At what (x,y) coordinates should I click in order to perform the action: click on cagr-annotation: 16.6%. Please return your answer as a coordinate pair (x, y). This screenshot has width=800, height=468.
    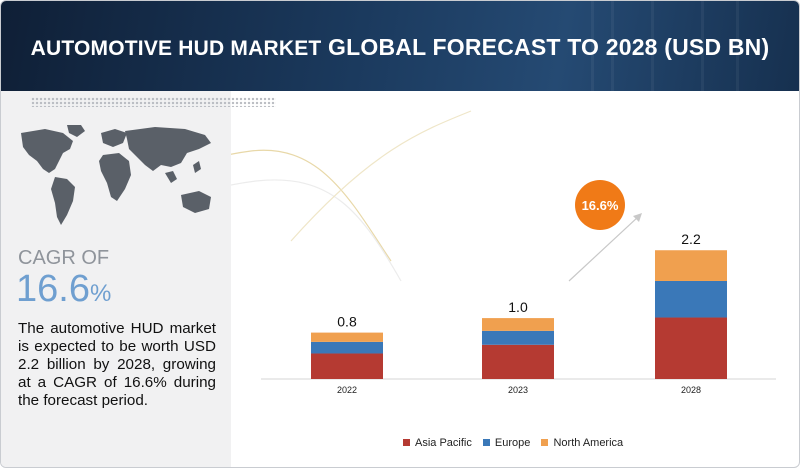
    Looking at the image, I should click on (605, 231).